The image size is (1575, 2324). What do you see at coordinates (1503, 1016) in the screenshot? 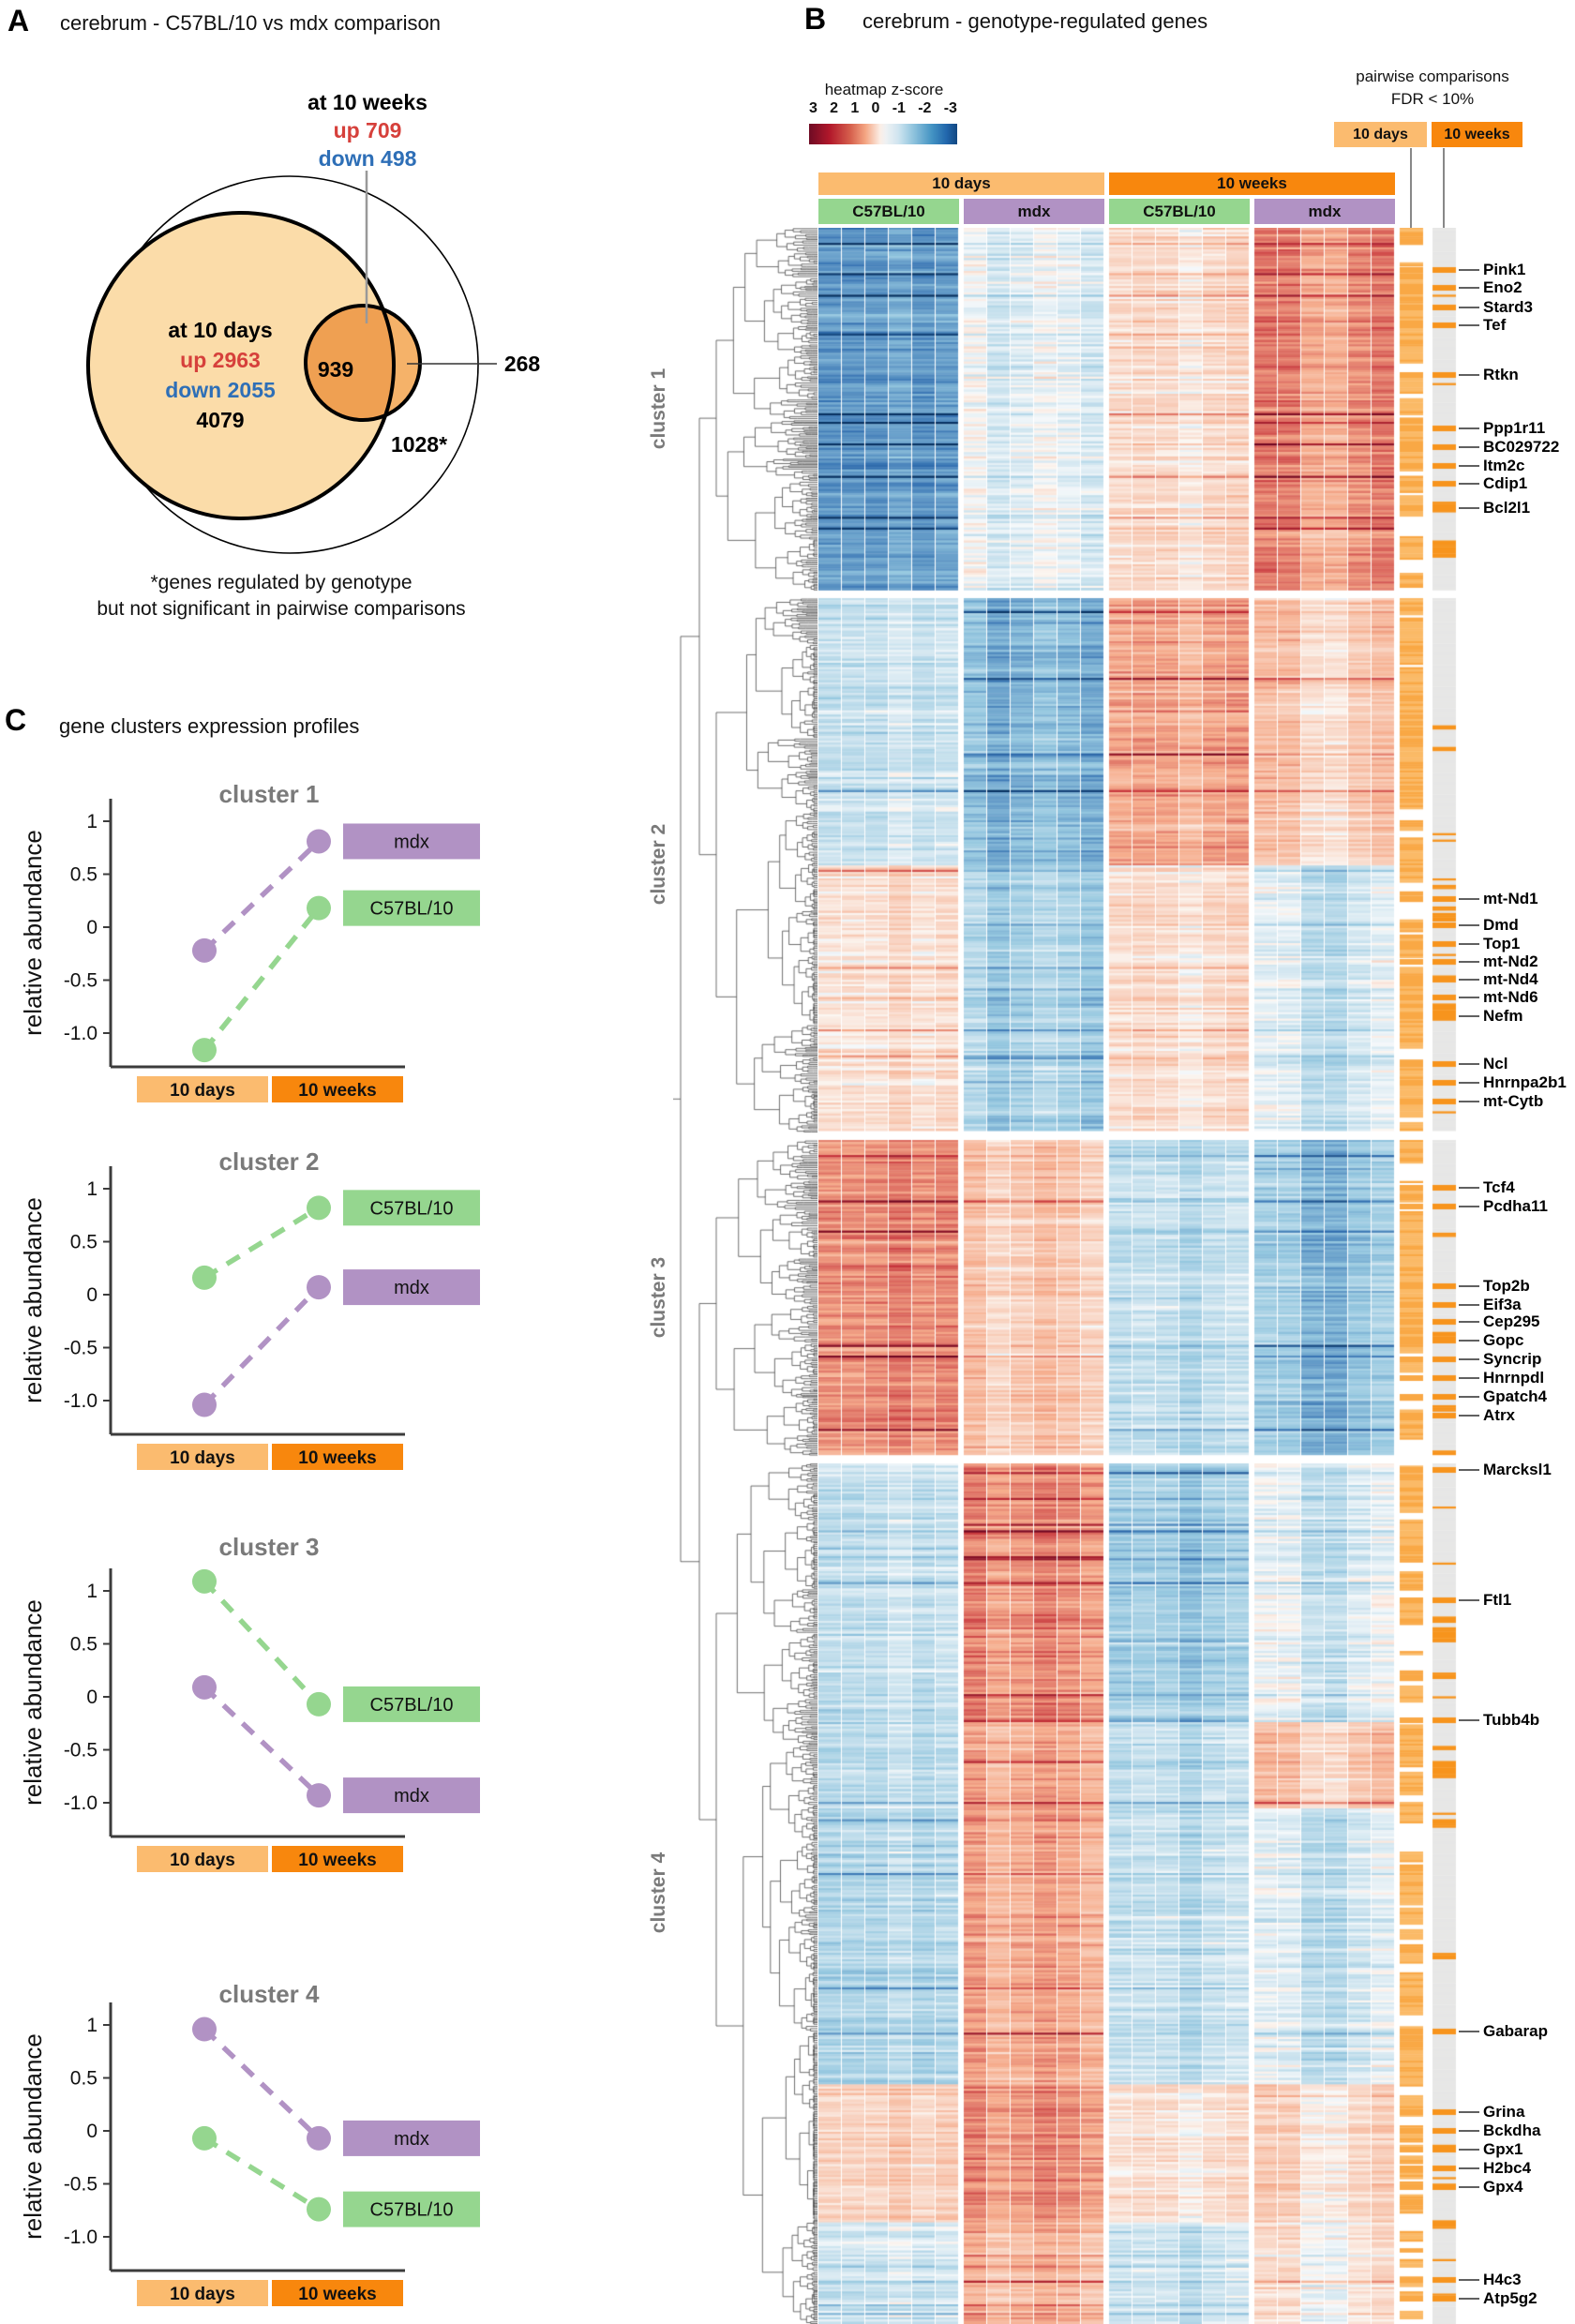
I see `gene-label-Nefm: Nefm` at bounding box center [1503, 1016].